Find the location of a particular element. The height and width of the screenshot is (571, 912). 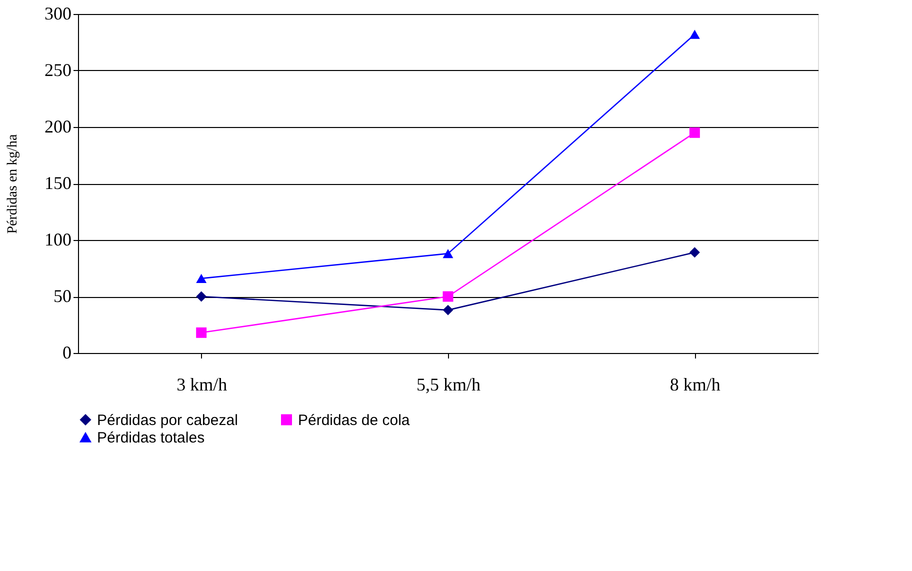

y-tick-label: 300 is located at coordinates (58, 14).